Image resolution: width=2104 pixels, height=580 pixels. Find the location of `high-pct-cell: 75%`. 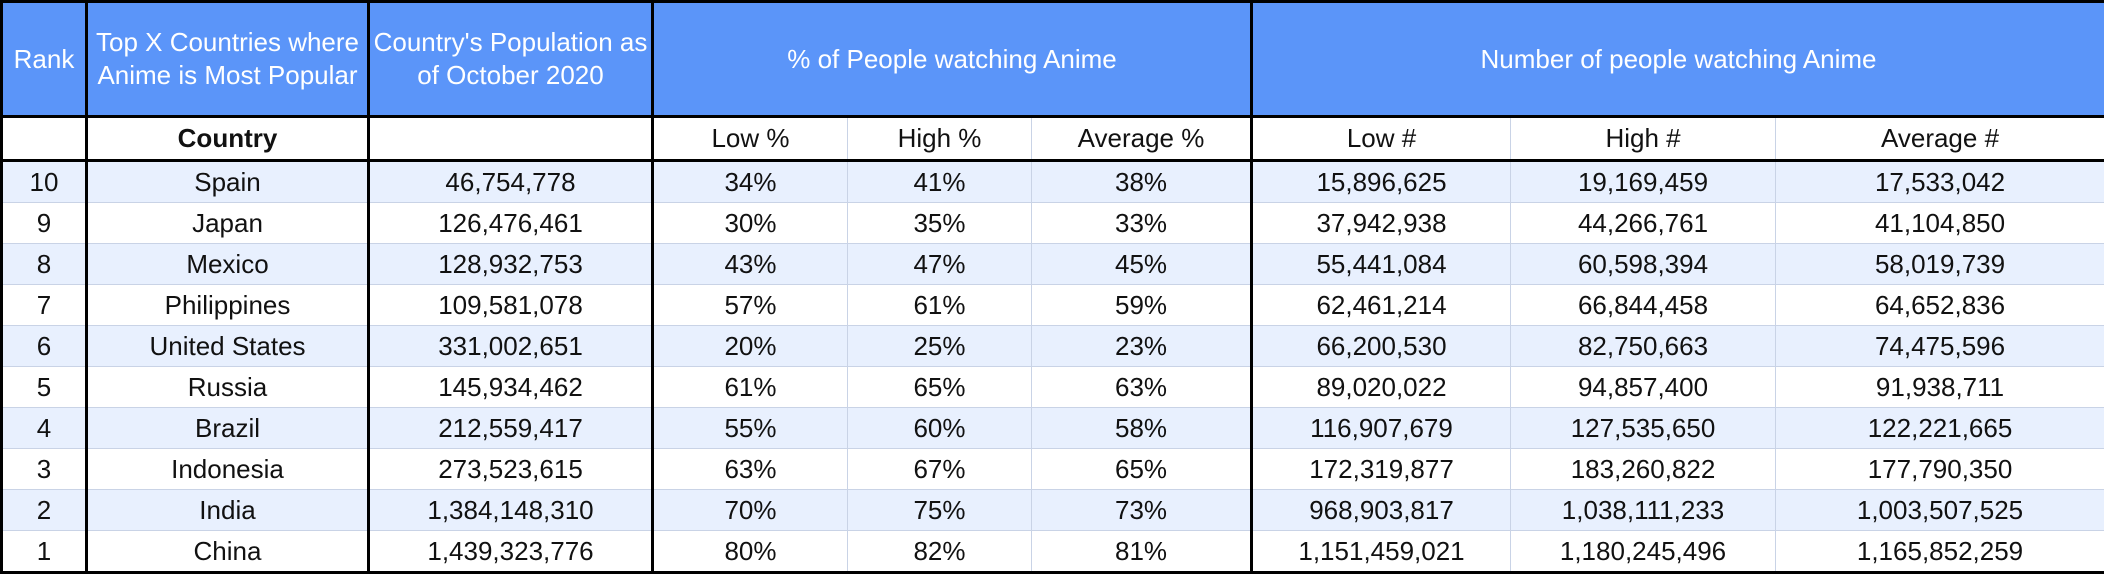

high-pct-cell: 75% is located at coordinates (939, 510).